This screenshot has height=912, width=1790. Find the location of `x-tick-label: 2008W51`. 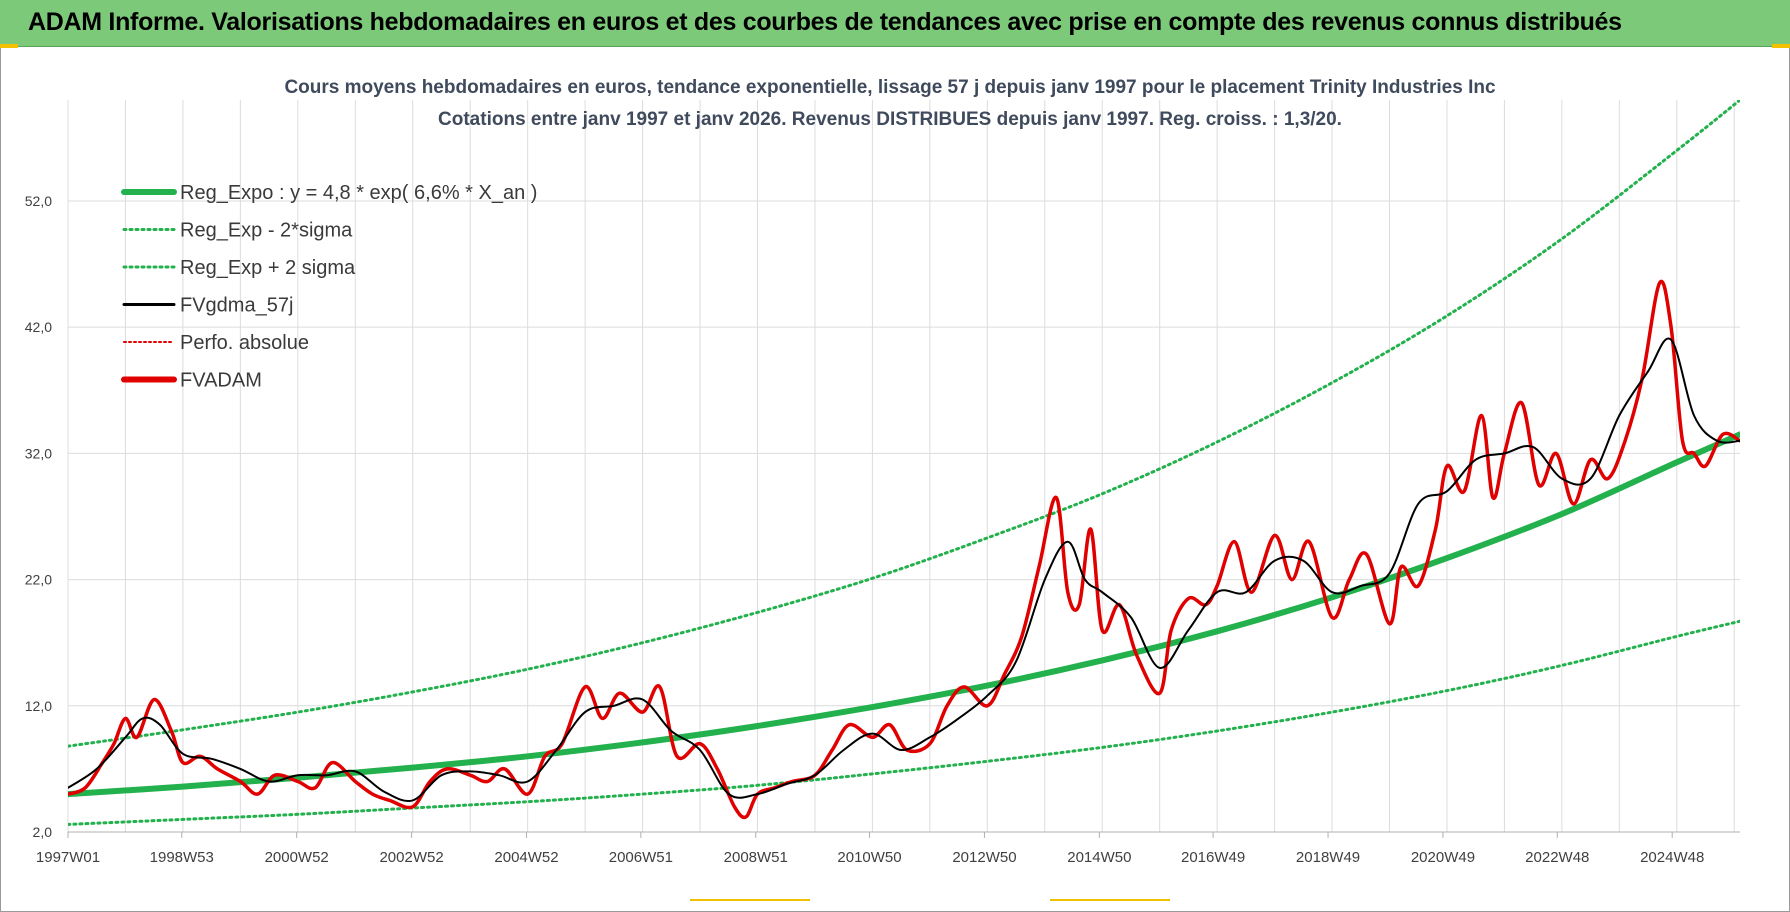

x-tick-label: 2008W51 is located at coordinates (756, 857).